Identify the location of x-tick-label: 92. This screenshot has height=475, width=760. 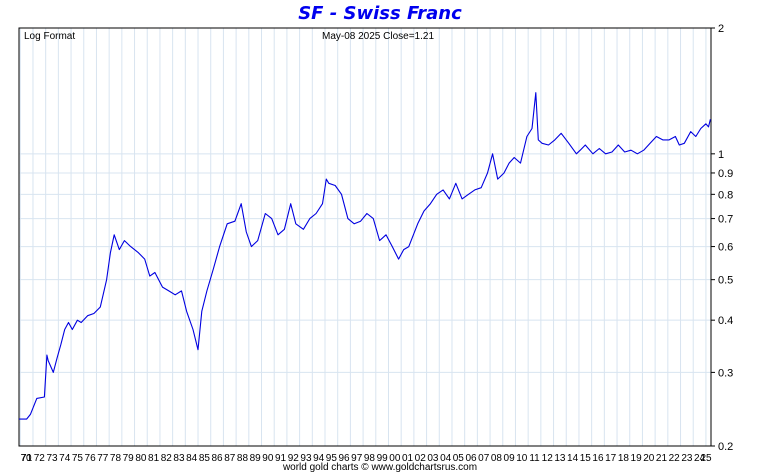
(294, 458).